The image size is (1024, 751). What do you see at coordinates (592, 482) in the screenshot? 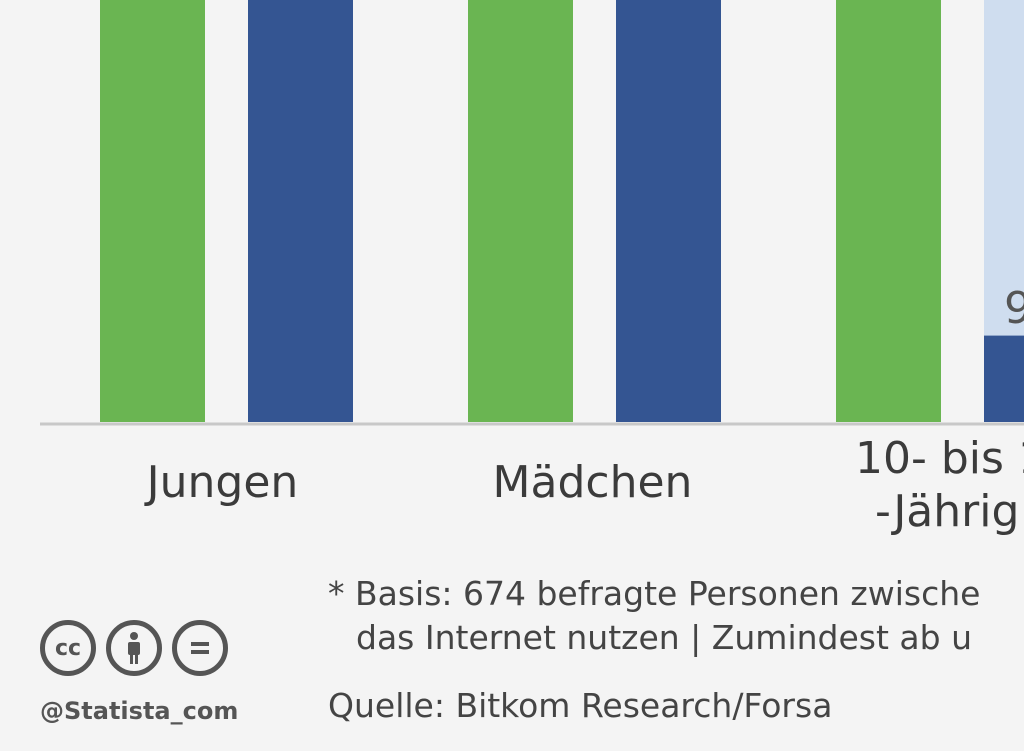
I see `category-label-maedchen: Mädchen` at bounding box center [592, 482].